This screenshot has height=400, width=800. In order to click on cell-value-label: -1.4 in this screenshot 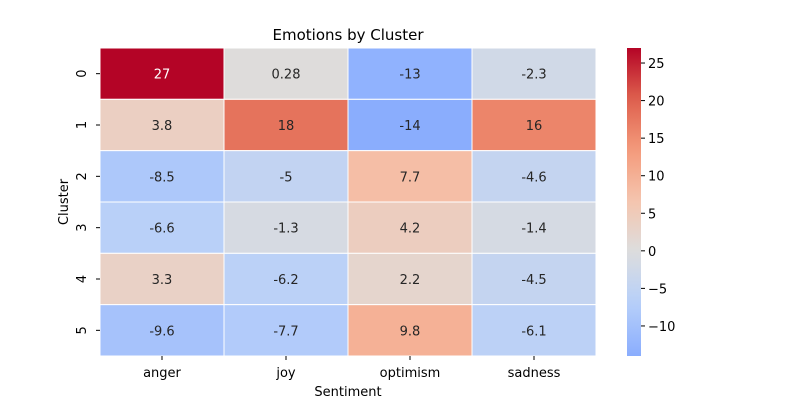, I will do `click(533, 229)`.